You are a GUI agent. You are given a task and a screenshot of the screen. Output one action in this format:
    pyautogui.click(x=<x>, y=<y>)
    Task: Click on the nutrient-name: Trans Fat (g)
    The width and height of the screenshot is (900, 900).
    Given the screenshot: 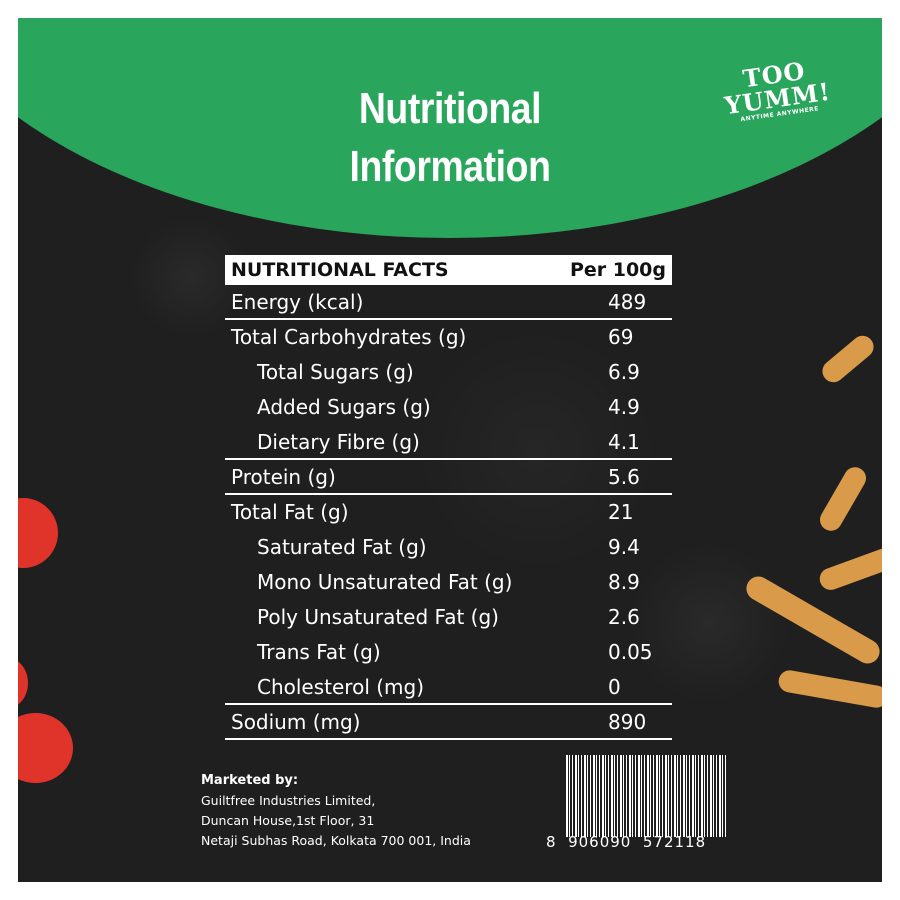 What is the action you would take?
    pyautogui.click(x=319, y=652)
    